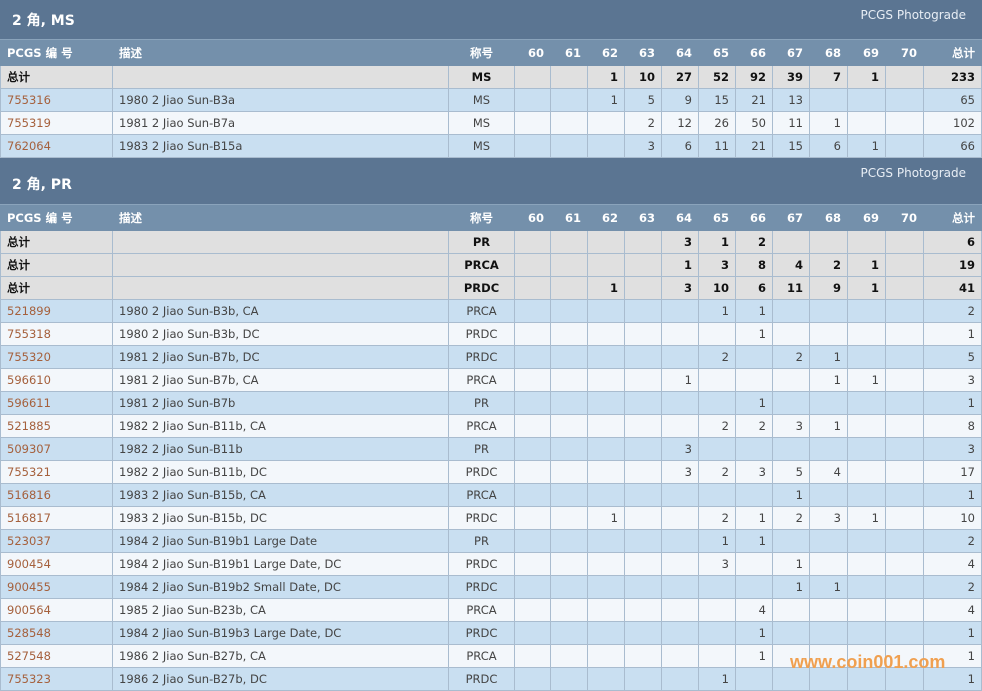 This screenshot has height=691, width=982. Describe the element at coordinates (791, 100) in the screenshot. I see `grade-count: 13` at that location.